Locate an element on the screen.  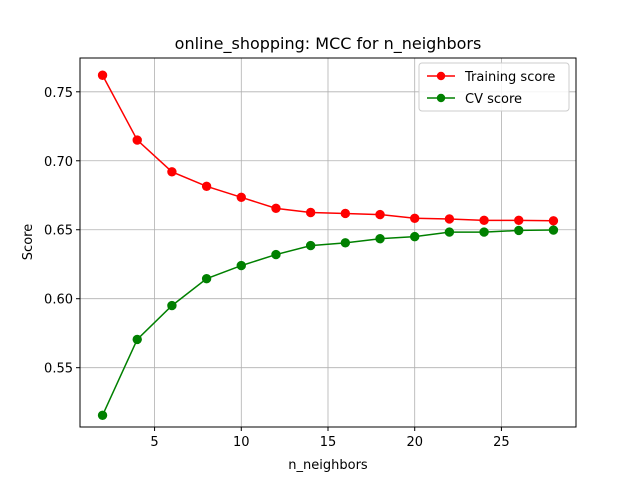
x-tick-label: 25 is located at coordinates (501, 442).